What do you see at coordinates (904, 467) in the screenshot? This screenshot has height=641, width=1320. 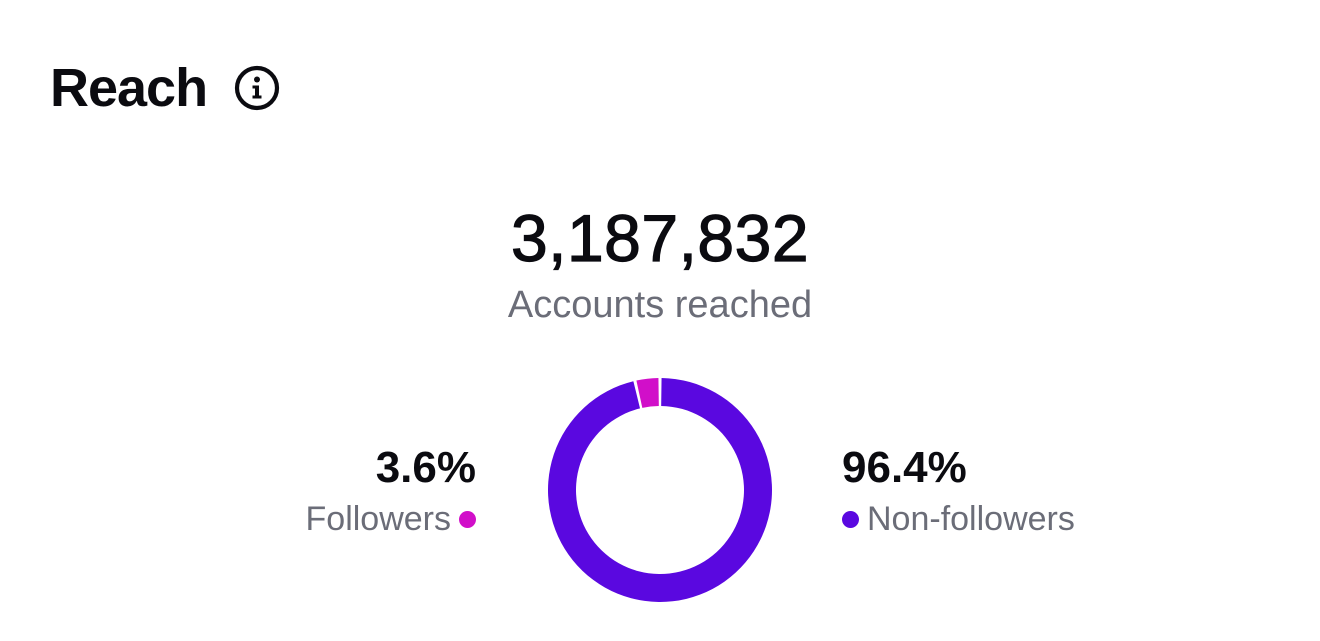 I see `non-followers-percent: 96.4%` at bounding box center [904, 467].